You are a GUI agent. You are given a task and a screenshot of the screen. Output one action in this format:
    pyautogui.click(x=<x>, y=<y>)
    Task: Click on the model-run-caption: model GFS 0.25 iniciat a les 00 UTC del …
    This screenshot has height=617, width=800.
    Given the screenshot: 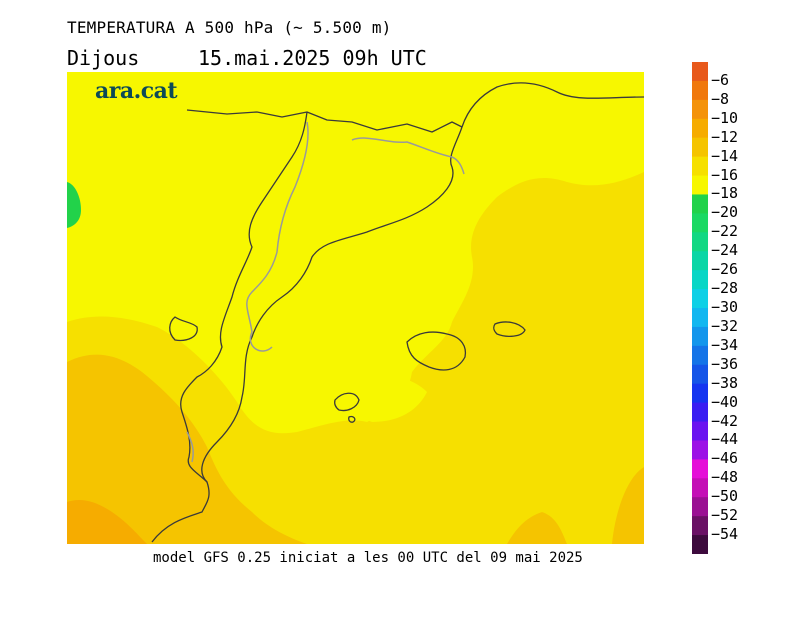 What is the action you would take?
    pyautogui.click(x=368, y=558)
    